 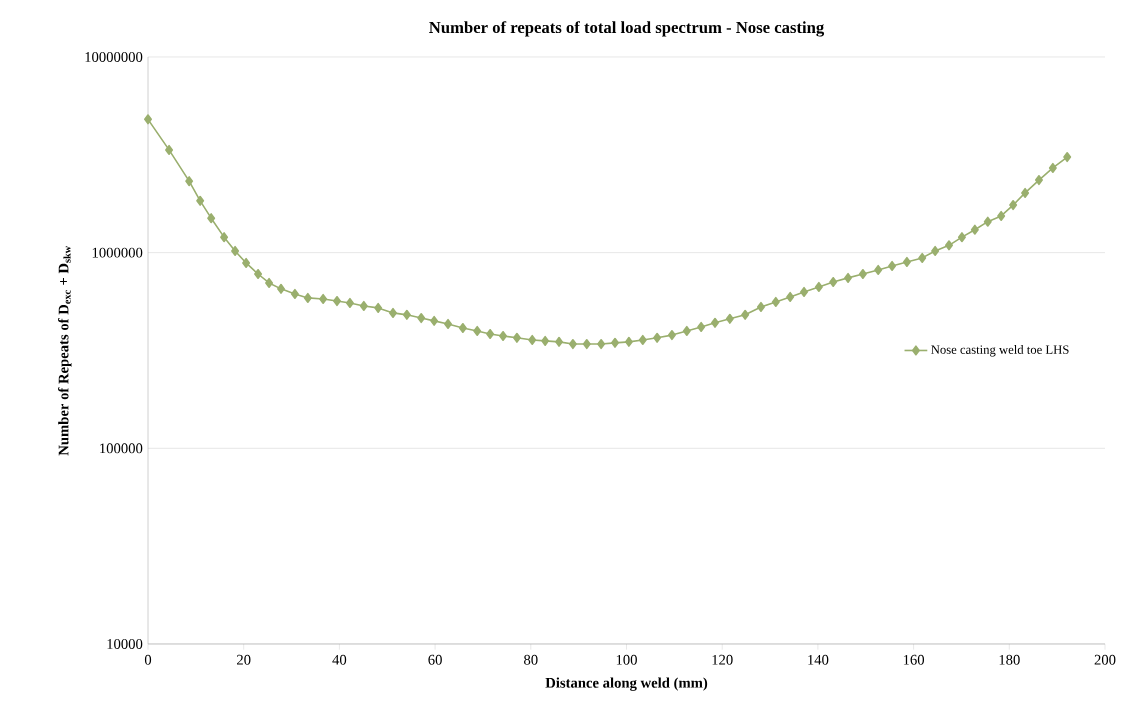 I want to click on y-tick-label: 10000, so click(x=125, y=644).